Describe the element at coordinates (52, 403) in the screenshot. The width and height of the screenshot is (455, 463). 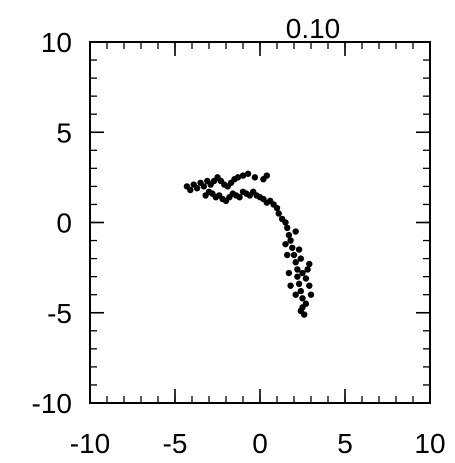
I see `y-tick-label: -10` at that location.